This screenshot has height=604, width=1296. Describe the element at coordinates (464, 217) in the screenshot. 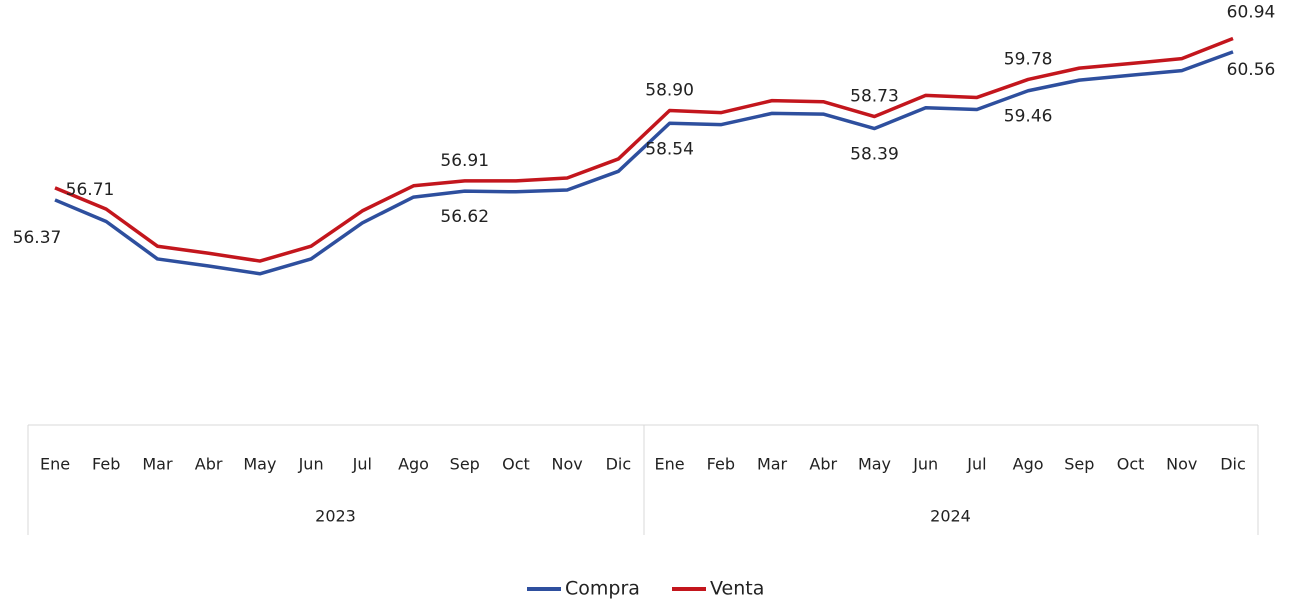

I see `data-label: 56.62` at that location.